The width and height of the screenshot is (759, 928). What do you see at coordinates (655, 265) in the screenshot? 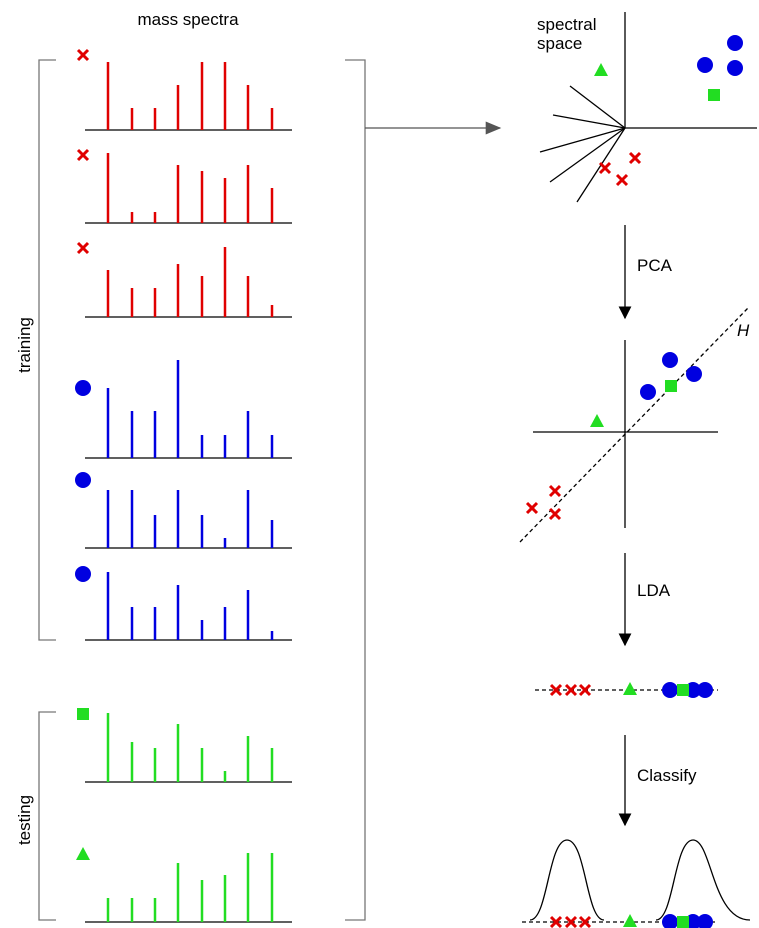
I see `label: PCA` at bounding box center [655, 265].